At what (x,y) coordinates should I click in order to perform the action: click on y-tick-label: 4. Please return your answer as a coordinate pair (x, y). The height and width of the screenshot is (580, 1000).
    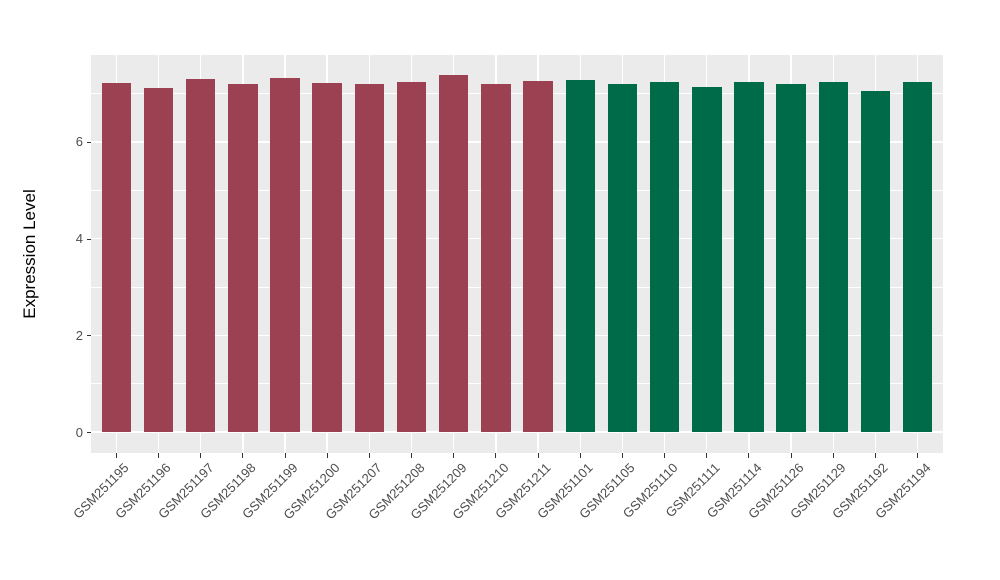
    Looking at the image, I should click on (79, 239).